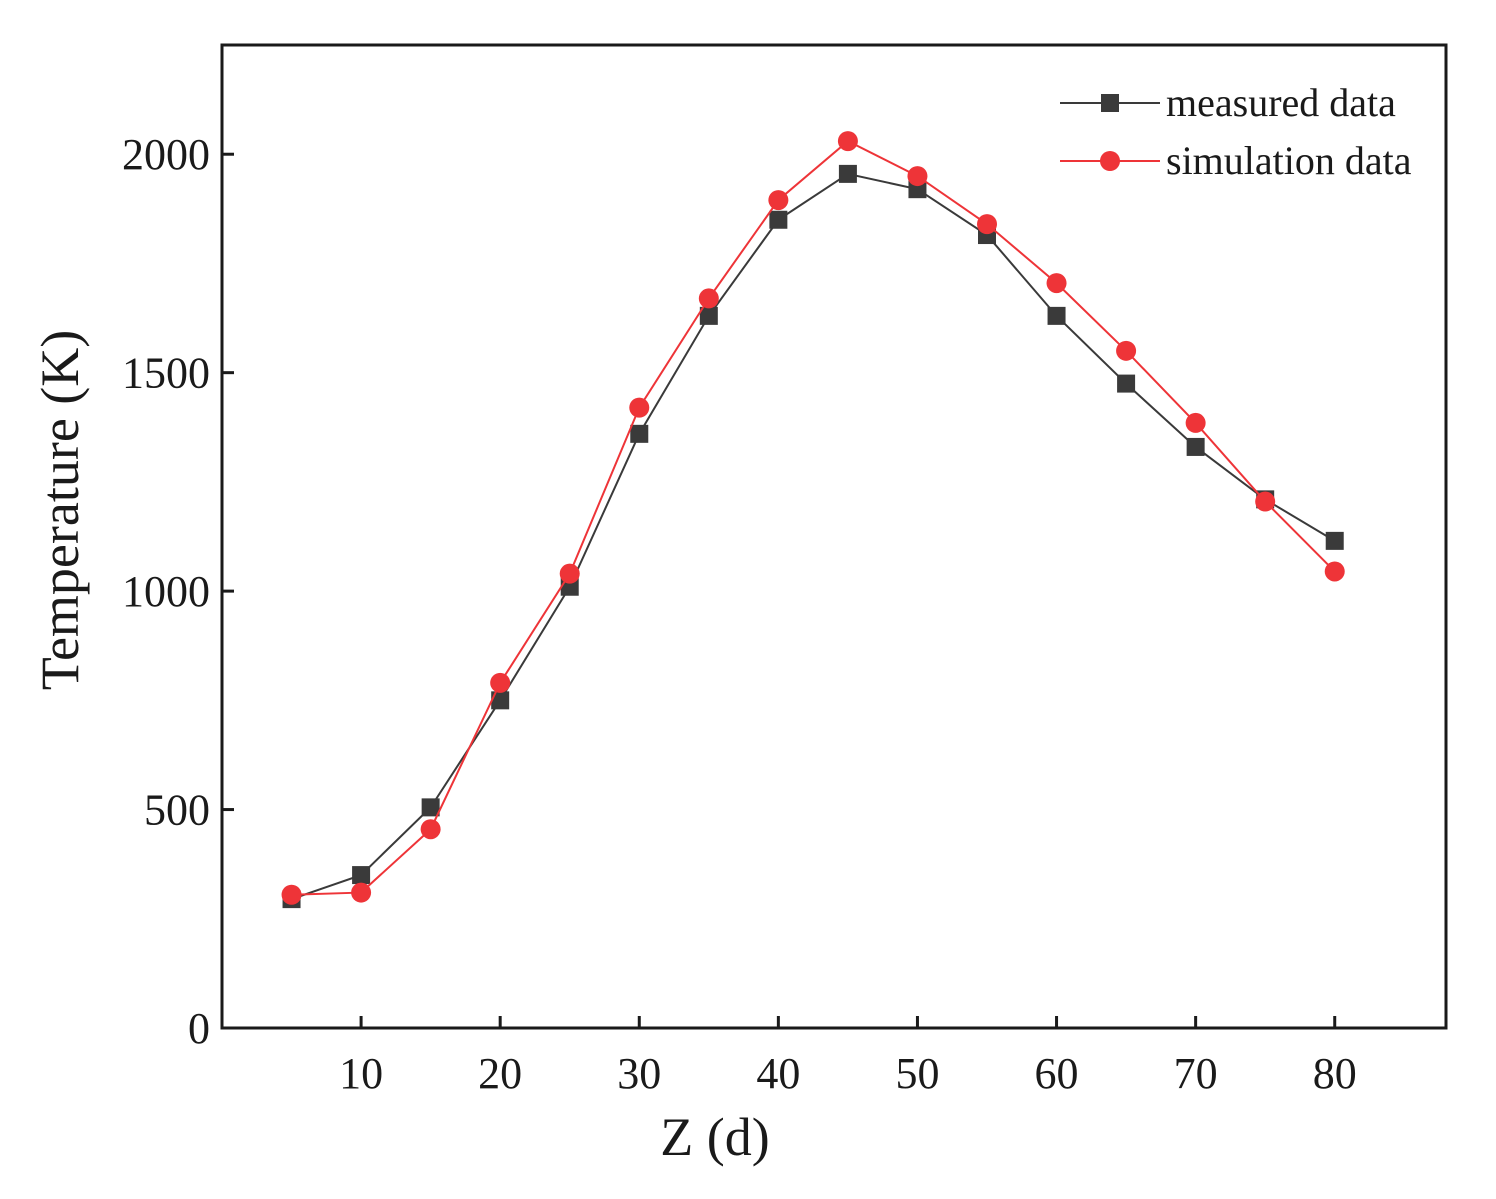  Describe the element at coordinates (917, 1073) in the screenshot. I see `x-tick-label: 50` at that location.